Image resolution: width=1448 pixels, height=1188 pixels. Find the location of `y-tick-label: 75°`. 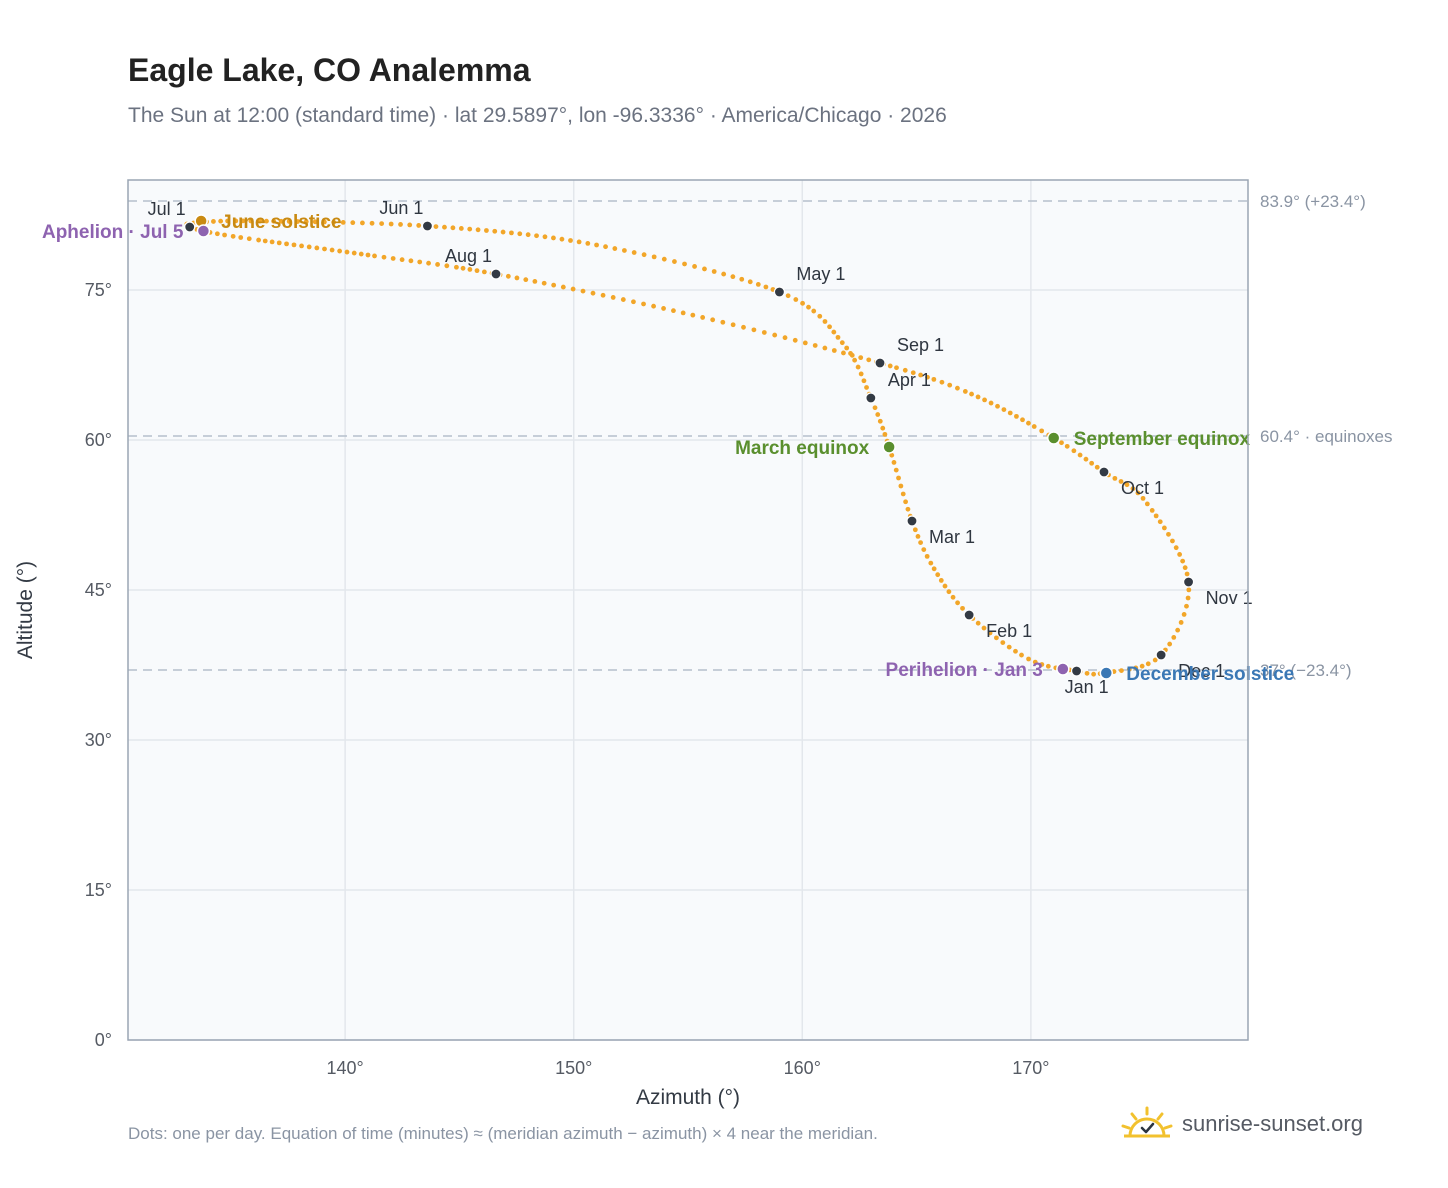

y-tick-label: 75° is located at coordinates (98, 290).